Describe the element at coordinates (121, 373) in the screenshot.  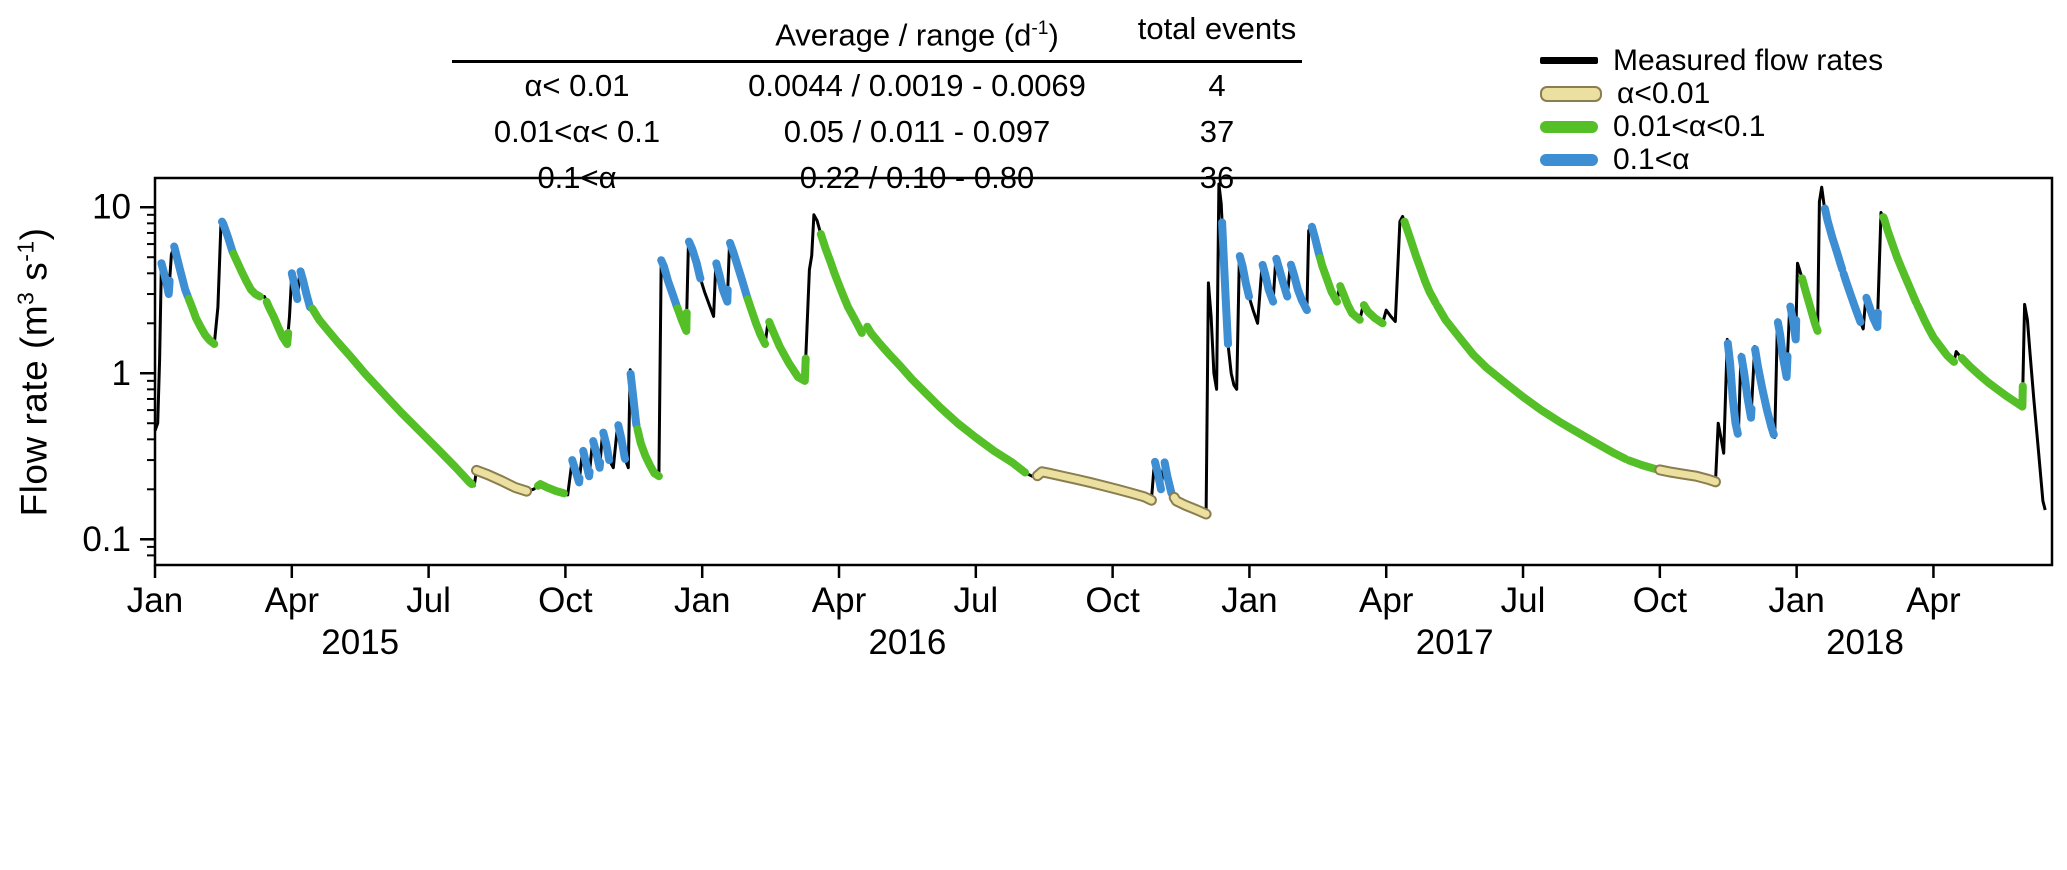
I see `y-tick-label: 1` at that location.